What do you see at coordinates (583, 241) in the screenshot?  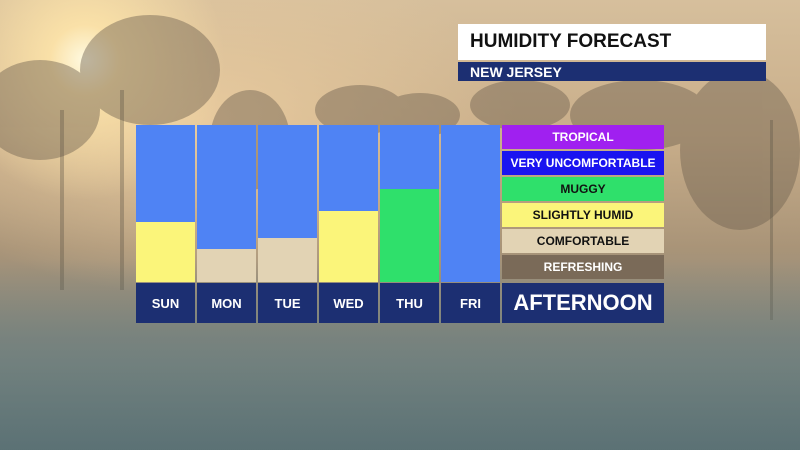 I see `legend-item-comfortable: COMFORTABLE` at bounding box center [583, 241].